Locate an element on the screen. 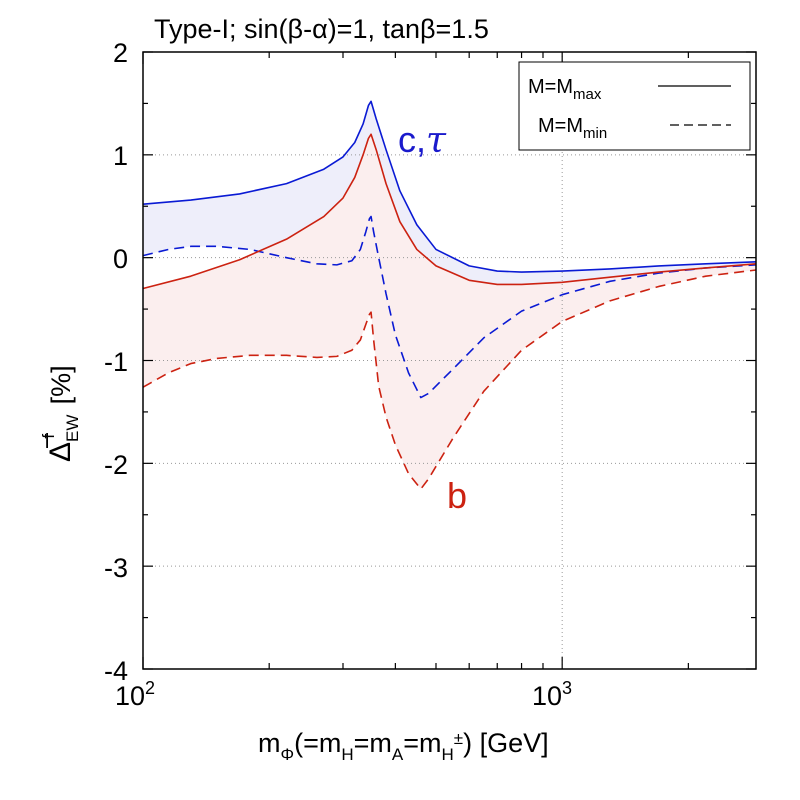  curve-label-b: b is located at coordinates (457, 495).